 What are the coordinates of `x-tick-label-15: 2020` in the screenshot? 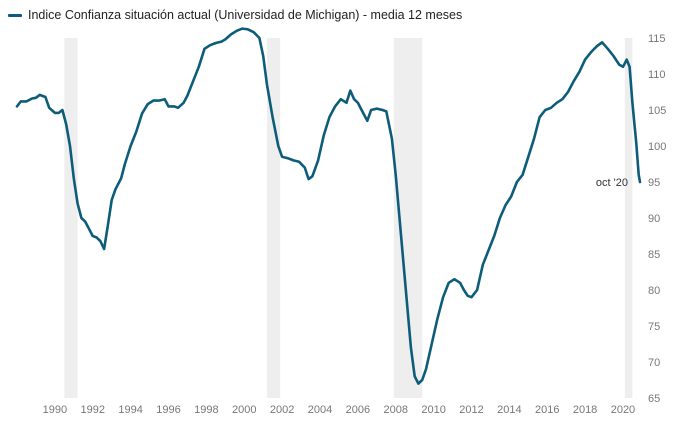 It's located at (623, 410).